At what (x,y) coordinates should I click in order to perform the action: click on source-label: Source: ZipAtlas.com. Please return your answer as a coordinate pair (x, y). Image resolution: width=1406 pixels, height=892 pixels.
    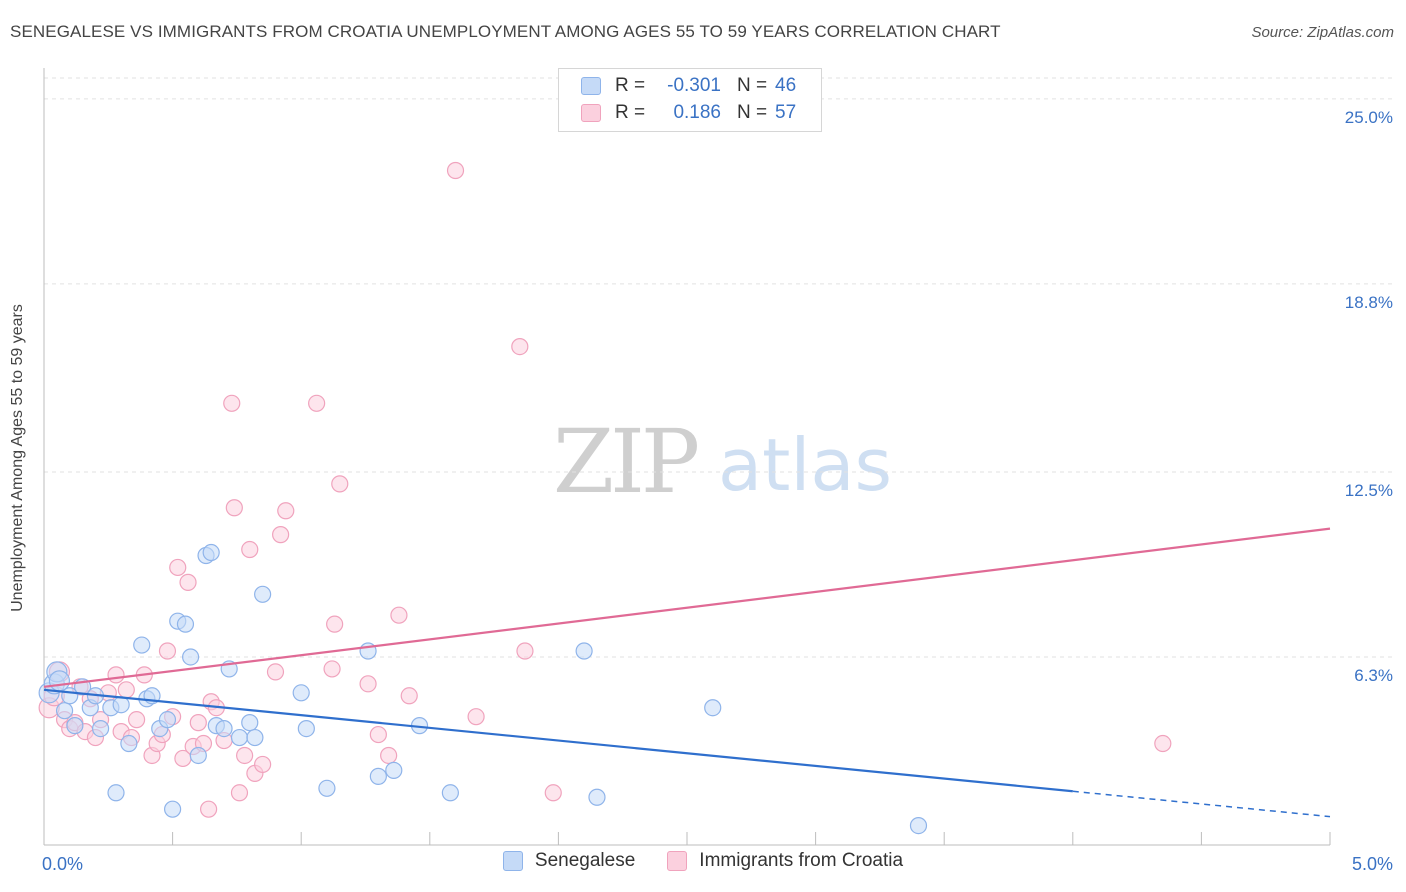
    Looking at the image, I should click on (1322, 32).